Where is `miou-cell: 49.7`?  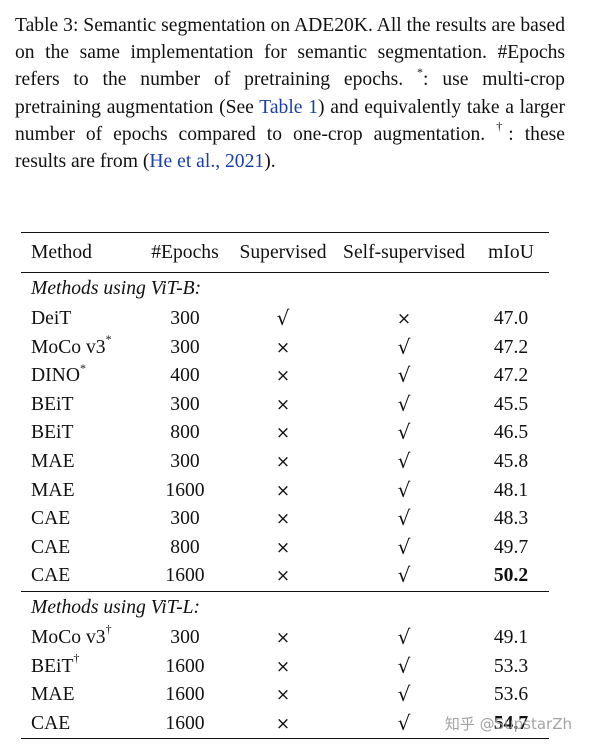 miou-cell: 49.7 is located at coordinates (511, 547).